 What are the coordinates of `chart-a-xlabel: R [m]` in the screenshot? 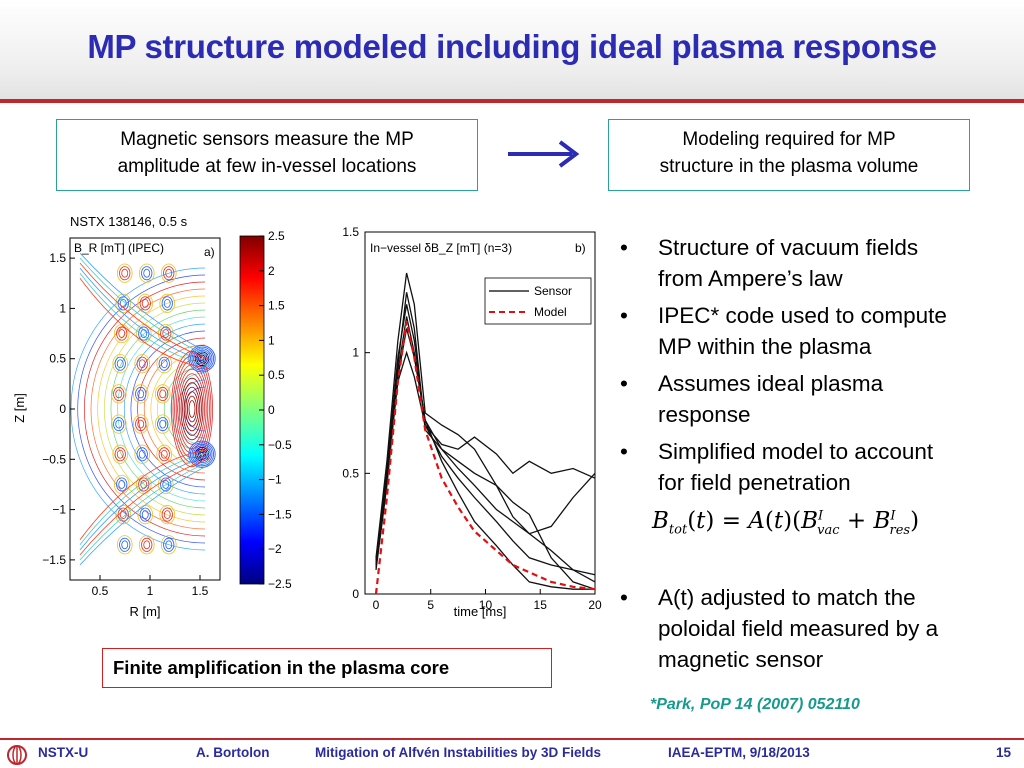 It's located at (144, 611).